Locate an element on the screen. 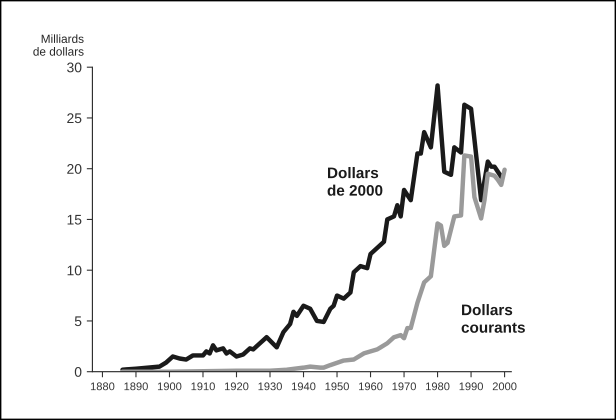 This screenshot has width=616, height=420. x-tick-label: 1950 is located at coordinates (337, 386).